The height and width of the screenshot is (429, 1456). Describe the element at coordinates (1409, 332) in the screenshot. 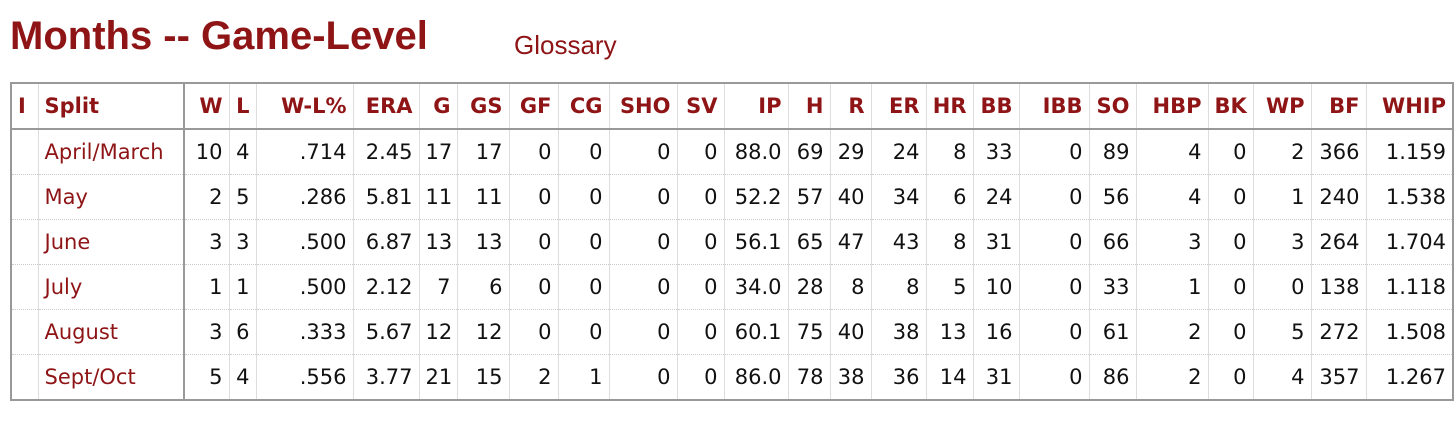

I see `stat-cell: 1.508` at that location.